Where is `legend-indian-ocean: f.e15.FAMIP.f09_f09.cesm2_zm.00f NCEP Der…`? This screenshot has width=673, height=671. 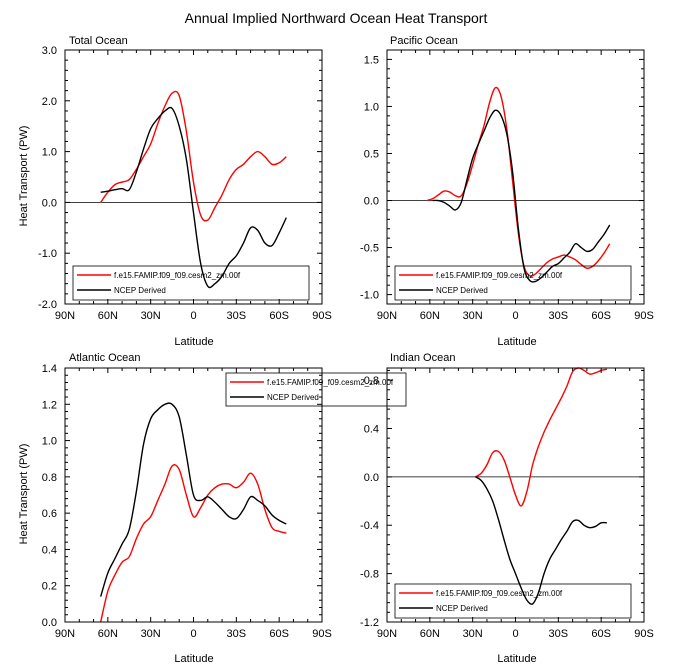 legend-indian-ocean: f.e15.FAMIP.f09_f09.cesm2_zm.00f NCEP Der… is located at coordinates (513, 601).